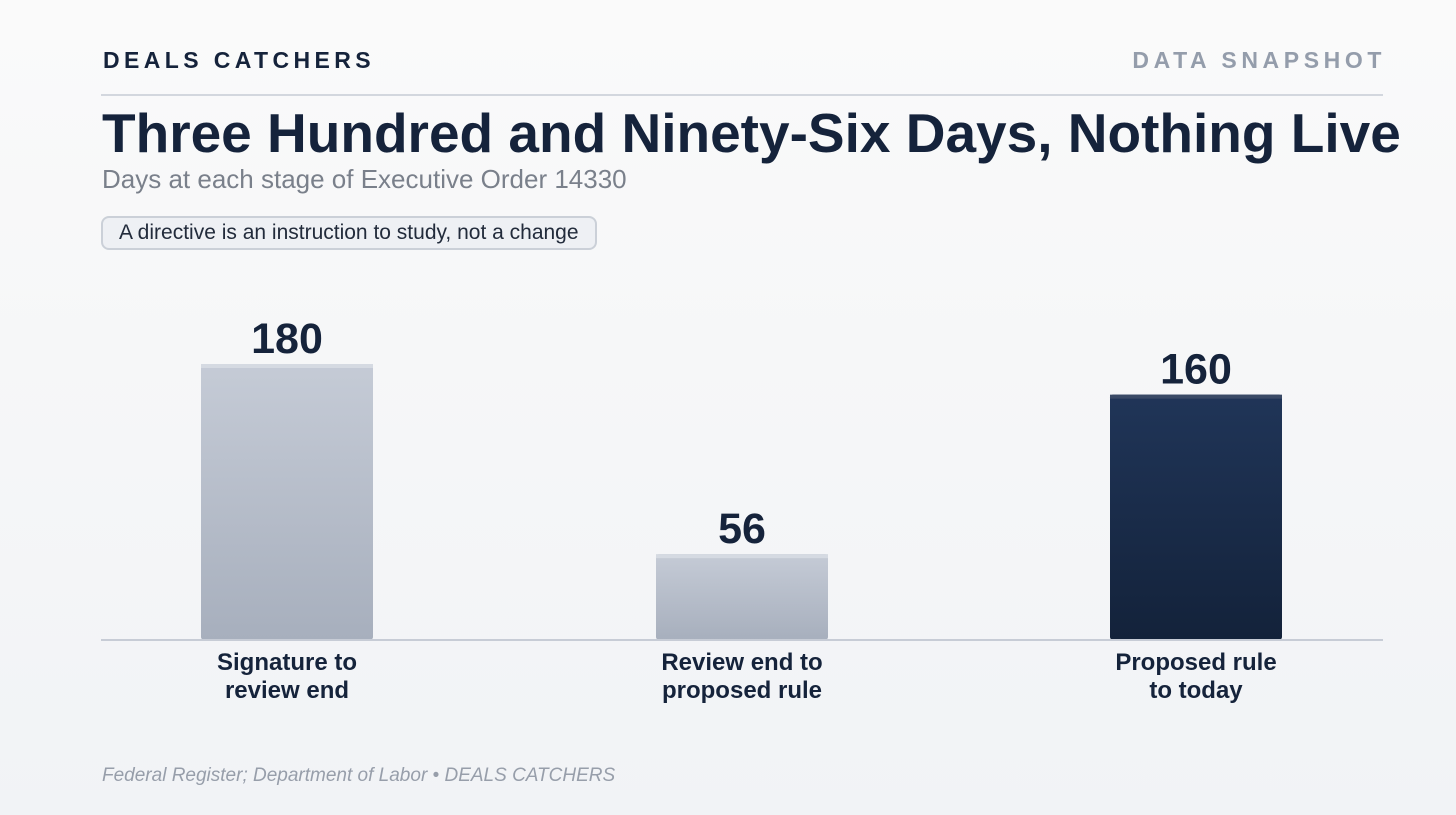  I want to click on bar-1-cap, so click(287, 366).